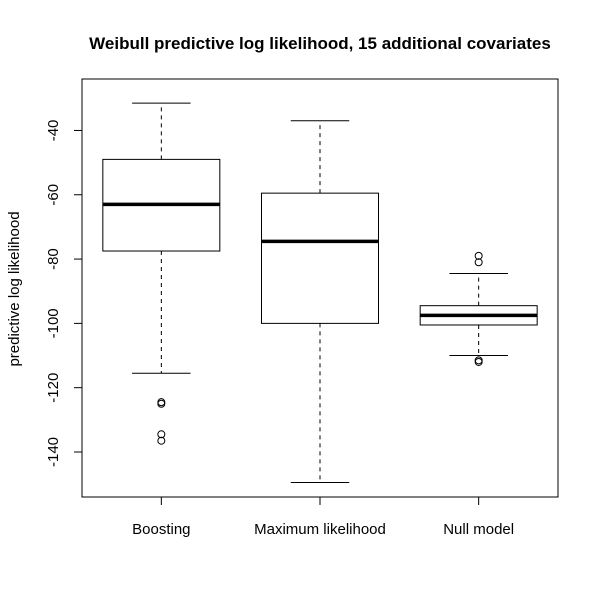  Describe the element at coordinates (53, 323) in the screenshot. I see `y-tick-label: -100` at that location.